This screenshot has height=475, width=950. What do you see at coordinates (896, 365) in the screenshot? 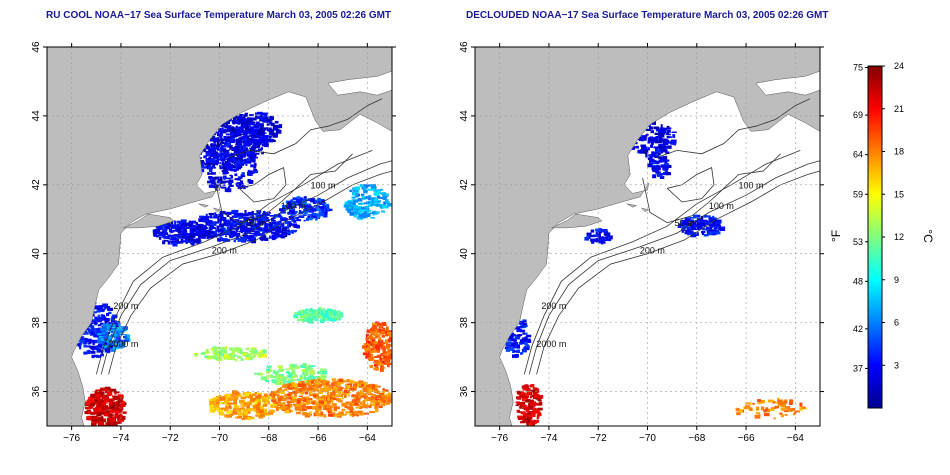
I see `celsius-tick-label: 3` at bounding box center [896, 365].